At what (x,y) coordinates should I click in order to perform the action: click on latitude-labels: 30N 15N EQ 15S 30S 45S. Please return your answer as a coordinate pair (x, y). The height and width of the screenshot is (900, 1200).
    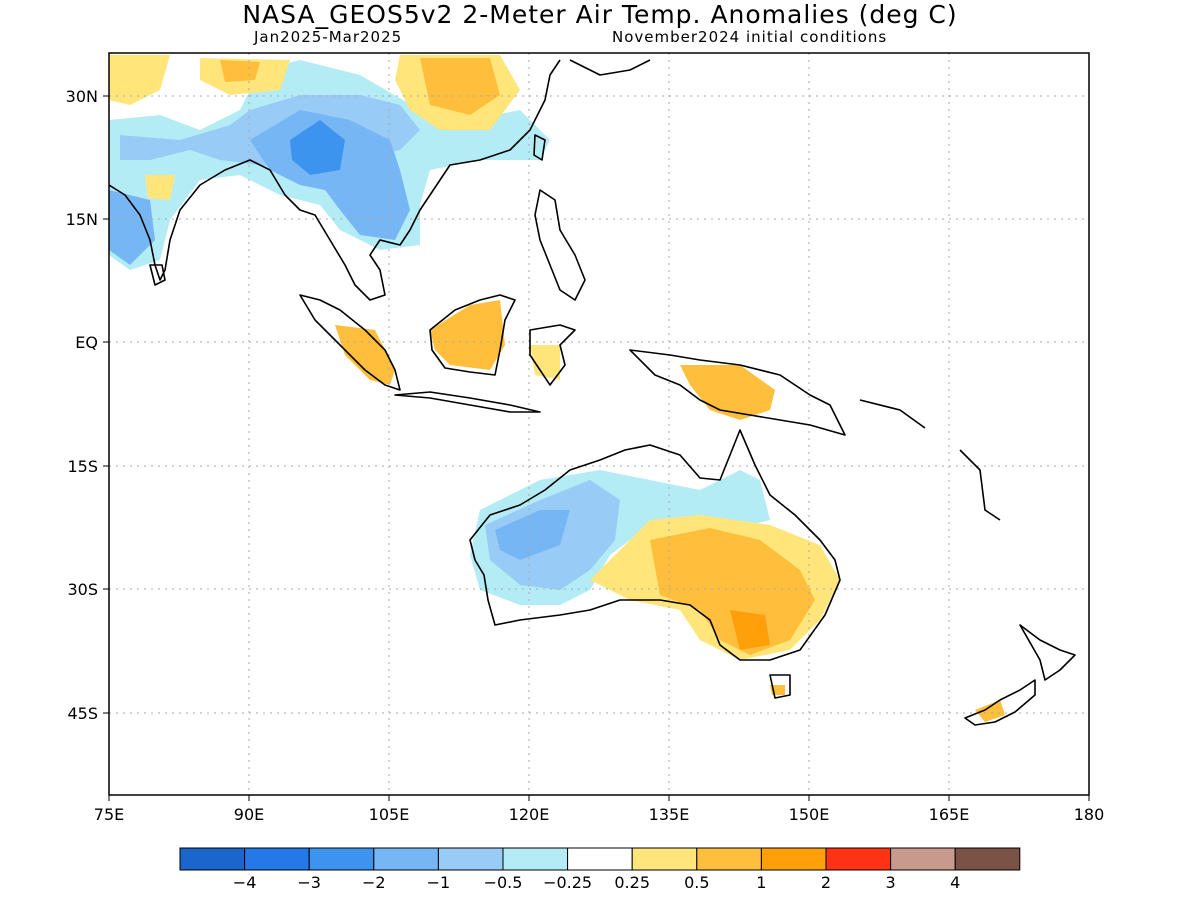
    Looking at the image, I should click on (82, 405).